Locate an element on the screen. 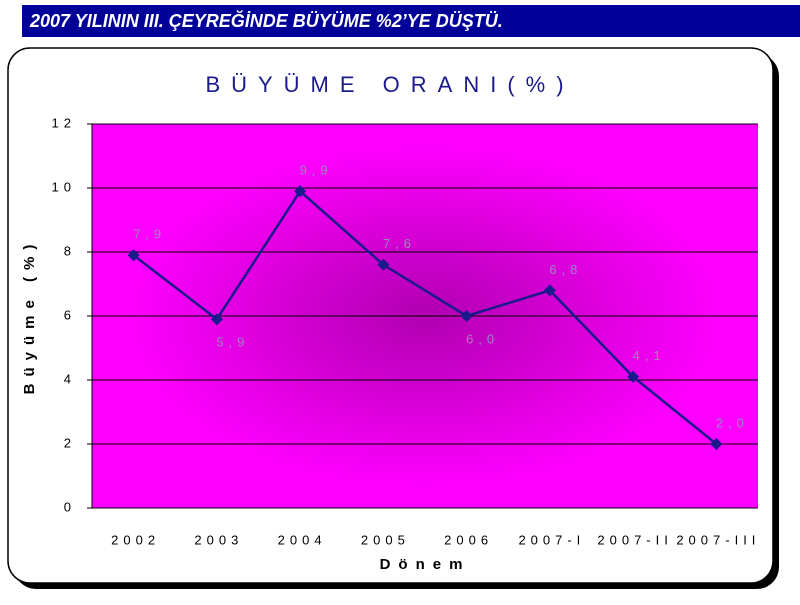 This screenshot has width=800, height=605. y-tick-label: 0 is located at coordinates (70, 506).